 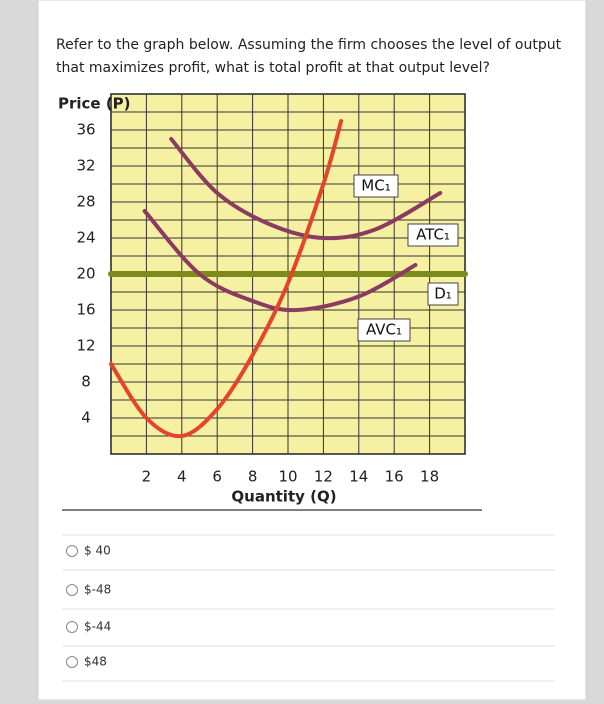 What do you see at coordinates (85, 346) in the screenshot?
I see `y-tick-label: 12` at bounding box center [85, 346].